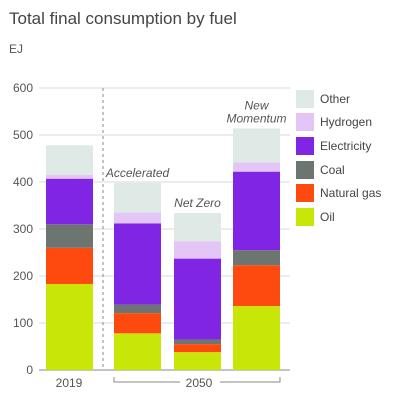  I want to click on legend-item-oil: Oil, so click(338, 217).